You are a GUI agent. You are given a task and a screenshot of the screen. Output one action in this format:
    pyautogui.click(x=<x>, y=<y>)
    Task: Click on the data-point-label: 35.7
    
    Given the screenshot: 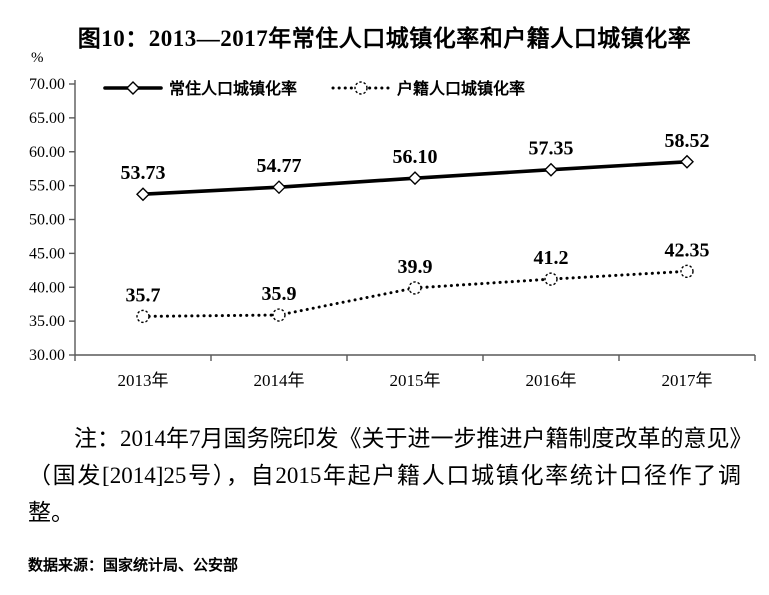 What is the action you would take?
    pyautogui.click(x=143, y=295)
    